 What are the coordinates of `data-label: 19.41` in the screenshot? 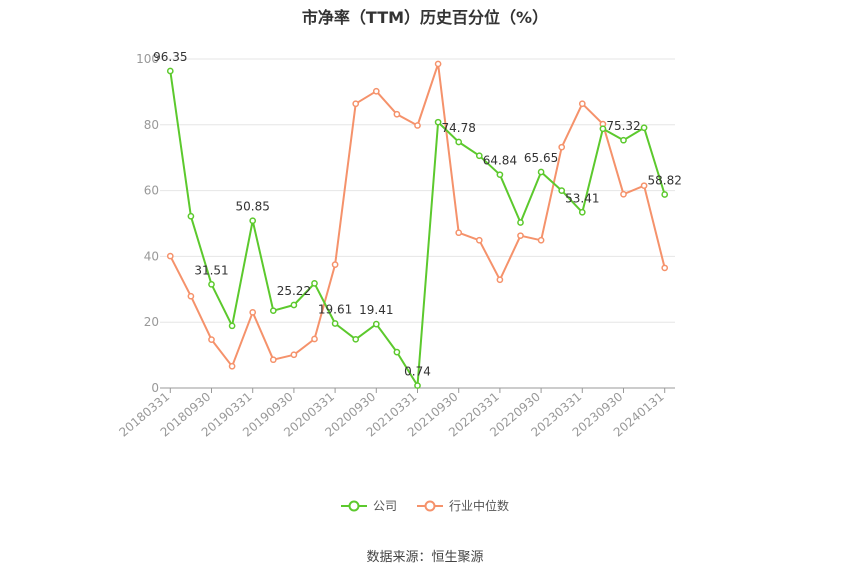 It's located at (376, 310).